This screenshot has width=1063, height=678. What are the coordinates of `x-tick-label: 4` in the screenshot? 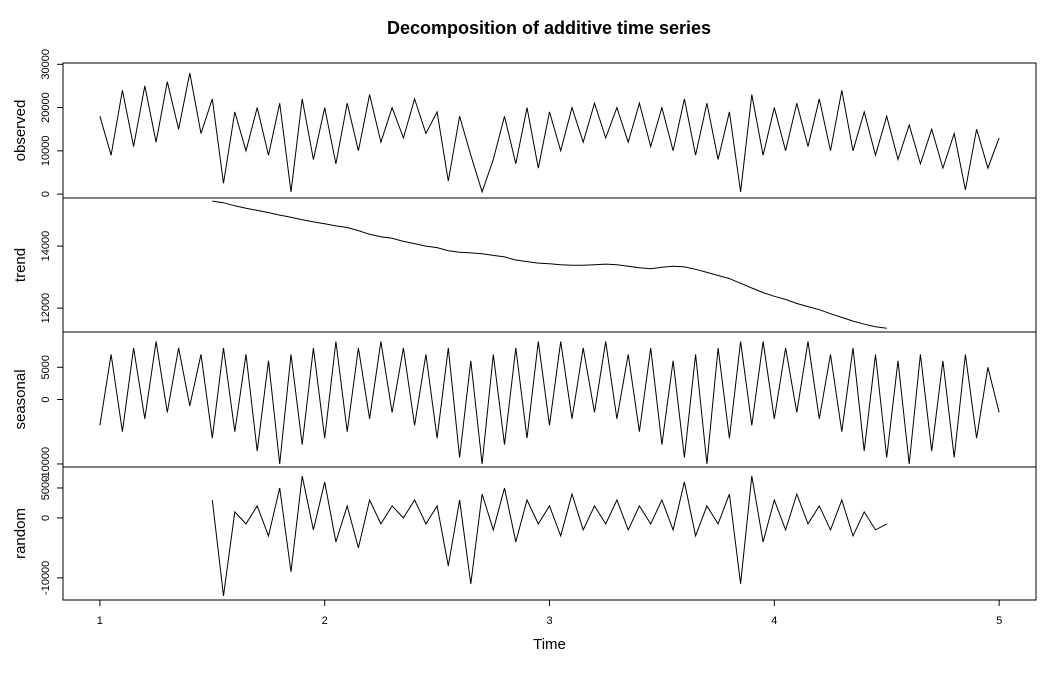 It's located at (774, 621).